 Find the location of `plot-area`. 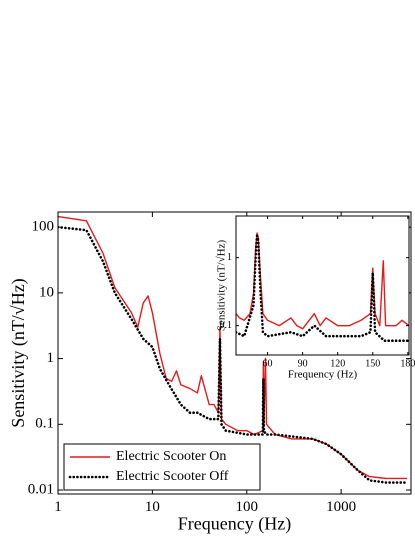

plot-area is located at coordinates (322, 287).